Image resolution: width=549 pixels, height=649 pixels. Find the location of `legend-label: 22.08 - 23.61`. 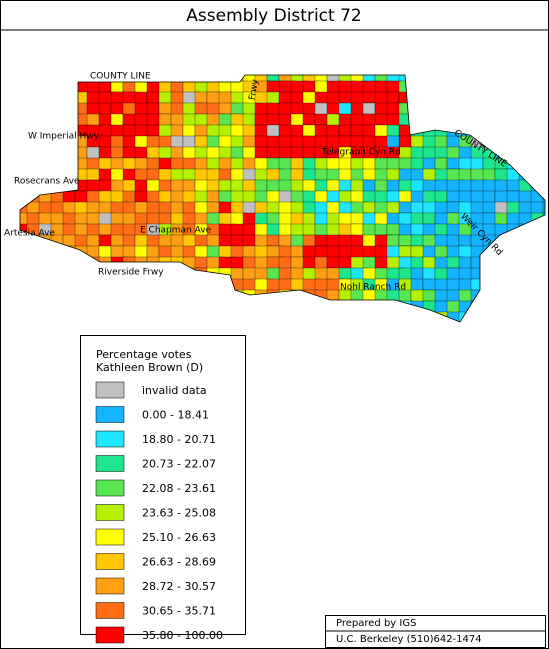

legend-label: 22.08 - 23.61 is located at coordinates (179, 488).